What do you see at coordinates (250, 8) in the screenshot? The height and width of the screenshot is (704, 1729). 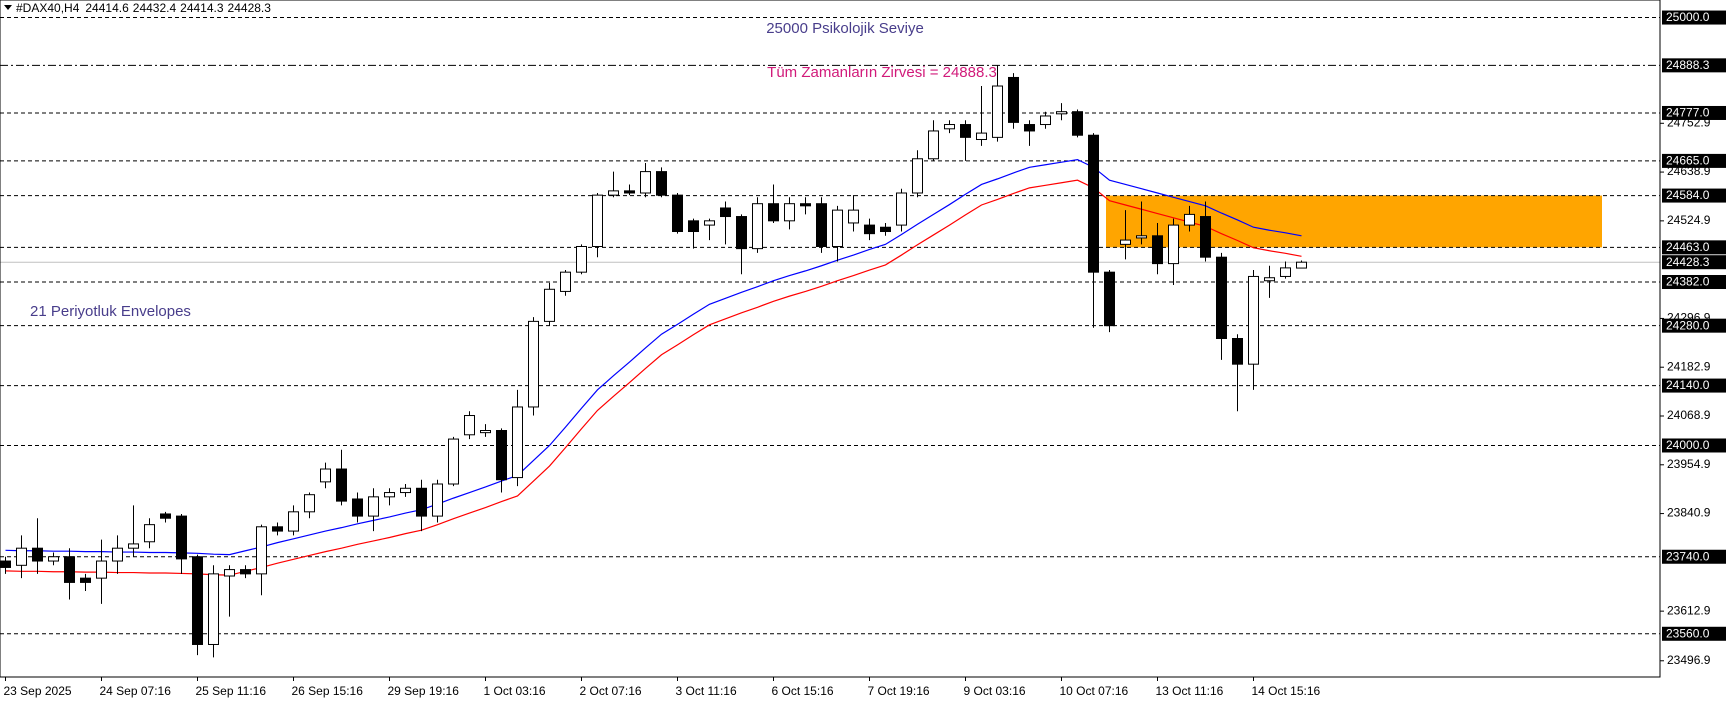 I see `header-close: 24428.3` at bounding box center [250, 8].